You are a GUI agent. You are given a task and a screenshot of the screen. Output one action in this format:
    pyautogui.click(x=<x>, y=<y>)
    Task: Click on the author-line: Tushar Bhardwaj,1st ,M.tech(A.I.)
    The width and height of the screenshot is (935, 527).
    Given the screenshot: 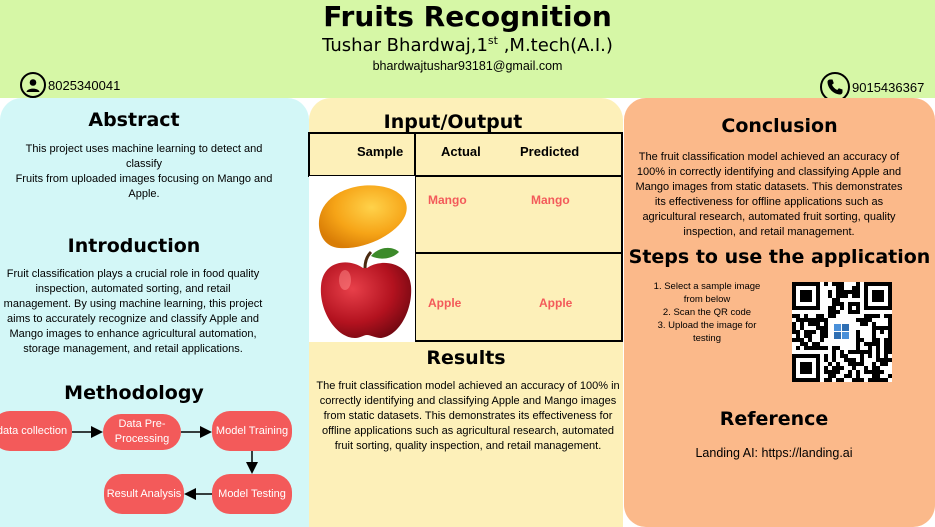 What is the action you would take?
    pyautogui.click(x=467, y=45)
    